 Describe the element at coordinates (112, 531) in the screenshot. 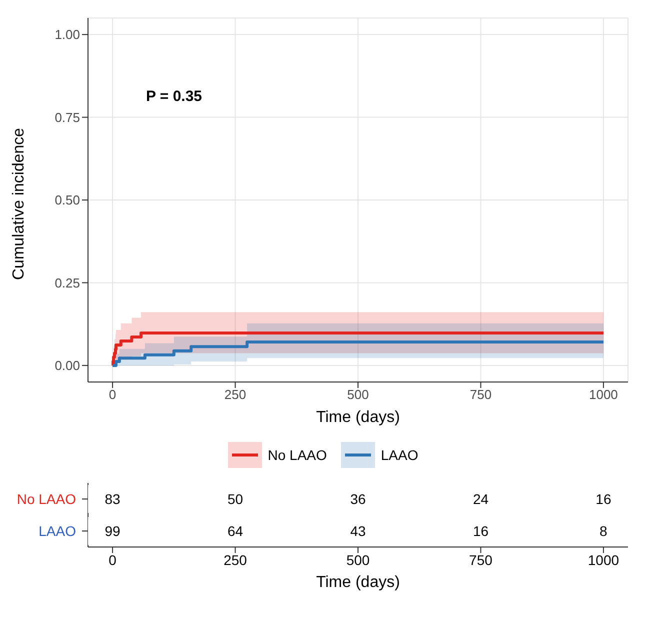

I see `data-label: 99` at that location.